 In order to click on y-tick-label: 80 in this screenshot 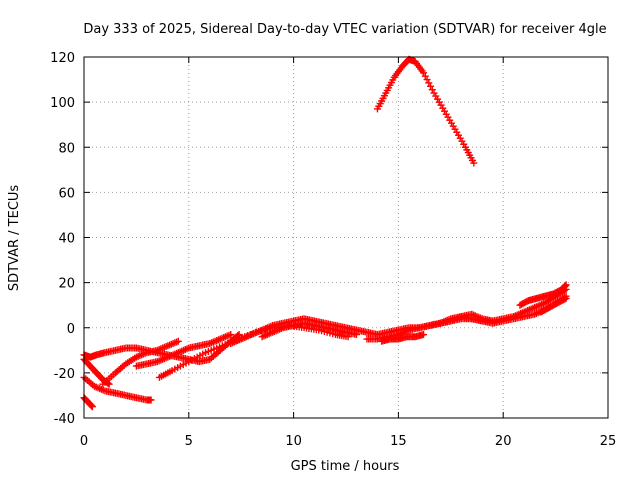, I will do `click(66, 148)`.